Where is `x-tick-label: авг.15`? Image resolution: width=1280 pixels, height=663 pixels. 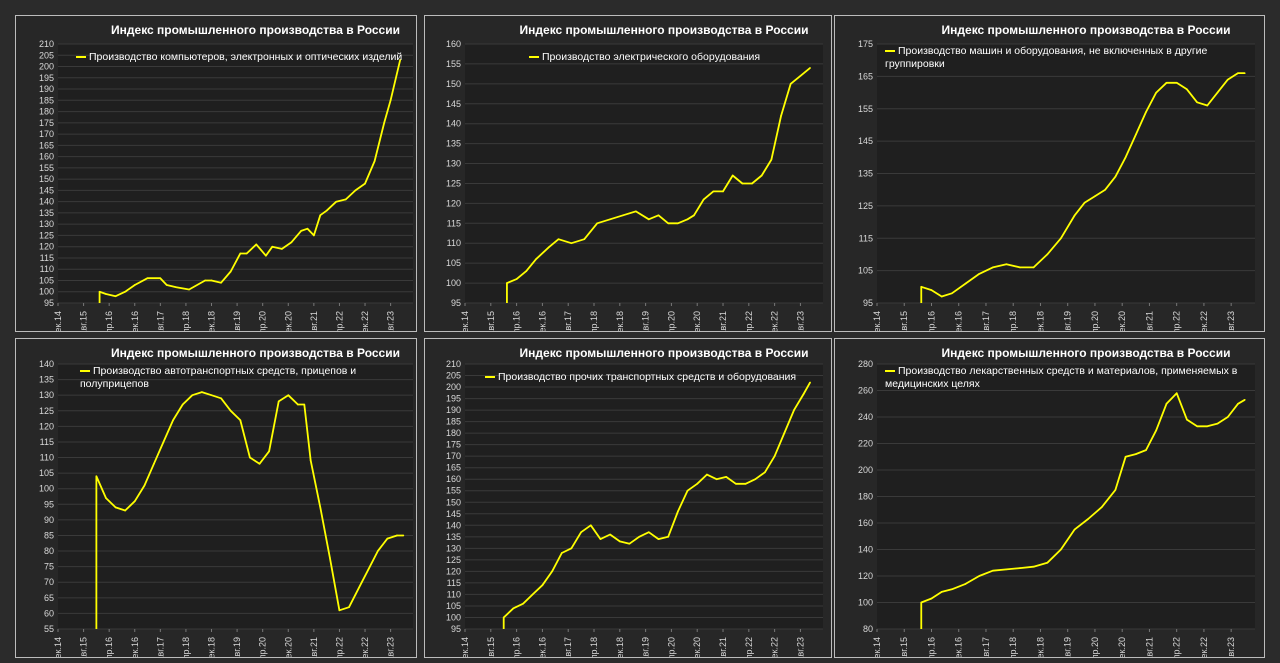 x-tick-label: авг.15 is located at coordinates (904, 321).